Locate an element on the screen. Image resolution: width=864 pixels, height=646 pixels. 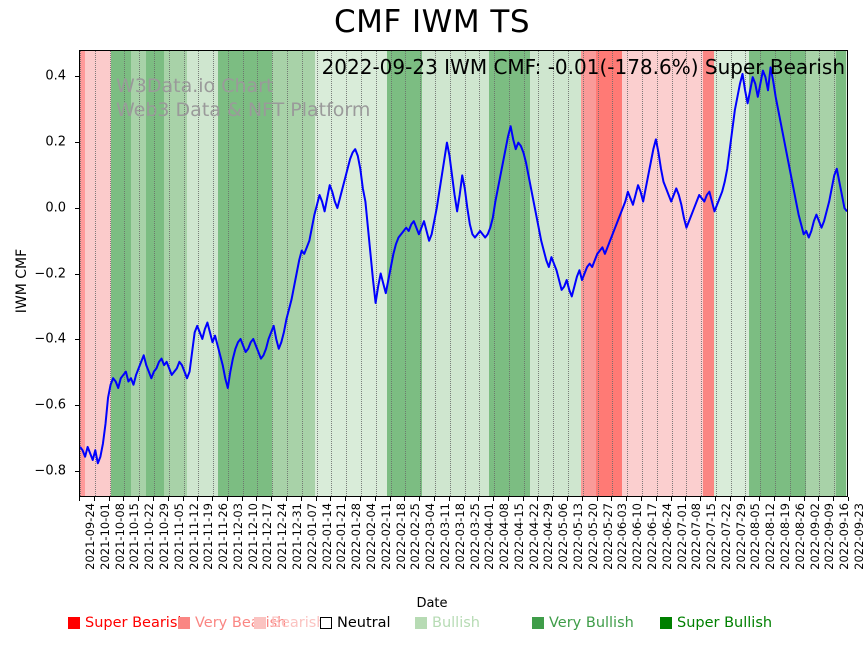
x-tick-label: 2022-09-02 is located at coordinates (814, 536).